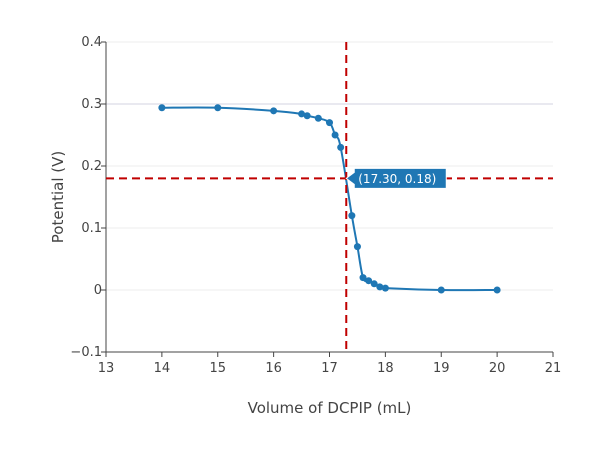 The height and width of the screenshot is (451, 600). Describe the element at coordinates (91, 228) in the screenshot. I see `y-tick-label: 0.1` at that location.